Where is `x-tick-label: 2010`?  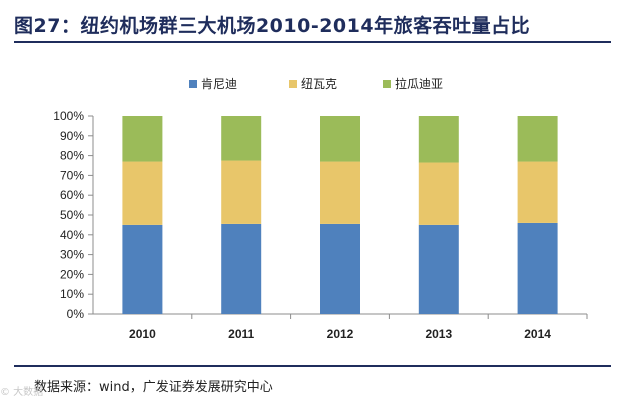
x-tick-label: 2010 is located at coordinates (142, 334).